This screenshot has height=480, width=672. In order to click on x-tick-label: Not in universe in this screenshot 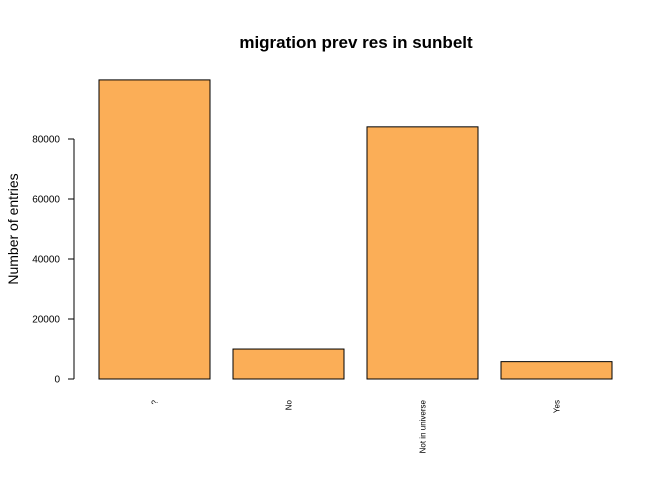, I will do `click(423, 426)`.